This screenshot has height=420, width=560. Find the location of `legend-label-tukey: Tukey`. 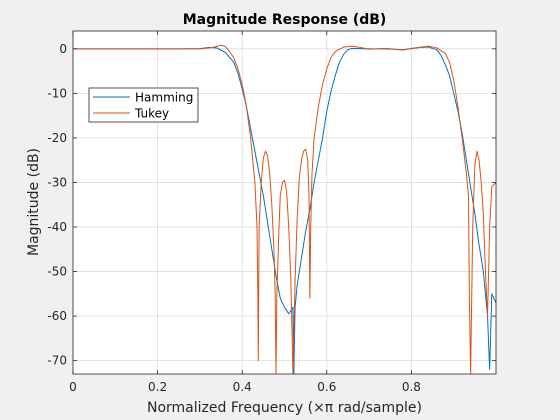

legend-label-tukey: Tukey is located at coordinates (151, 114).